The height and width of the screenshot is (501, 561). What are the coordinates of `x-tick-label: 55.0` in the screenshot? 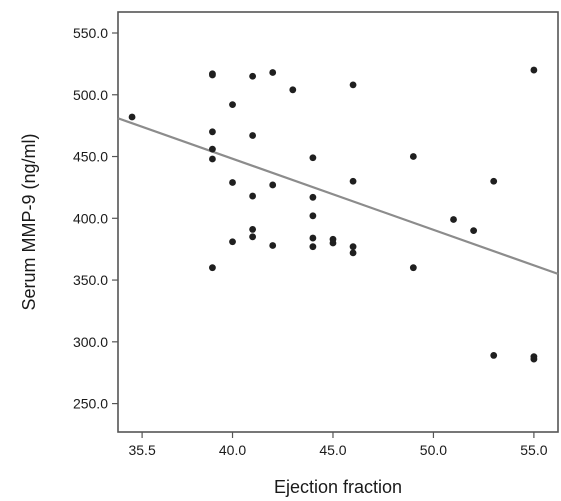 It's located at (533, 450).